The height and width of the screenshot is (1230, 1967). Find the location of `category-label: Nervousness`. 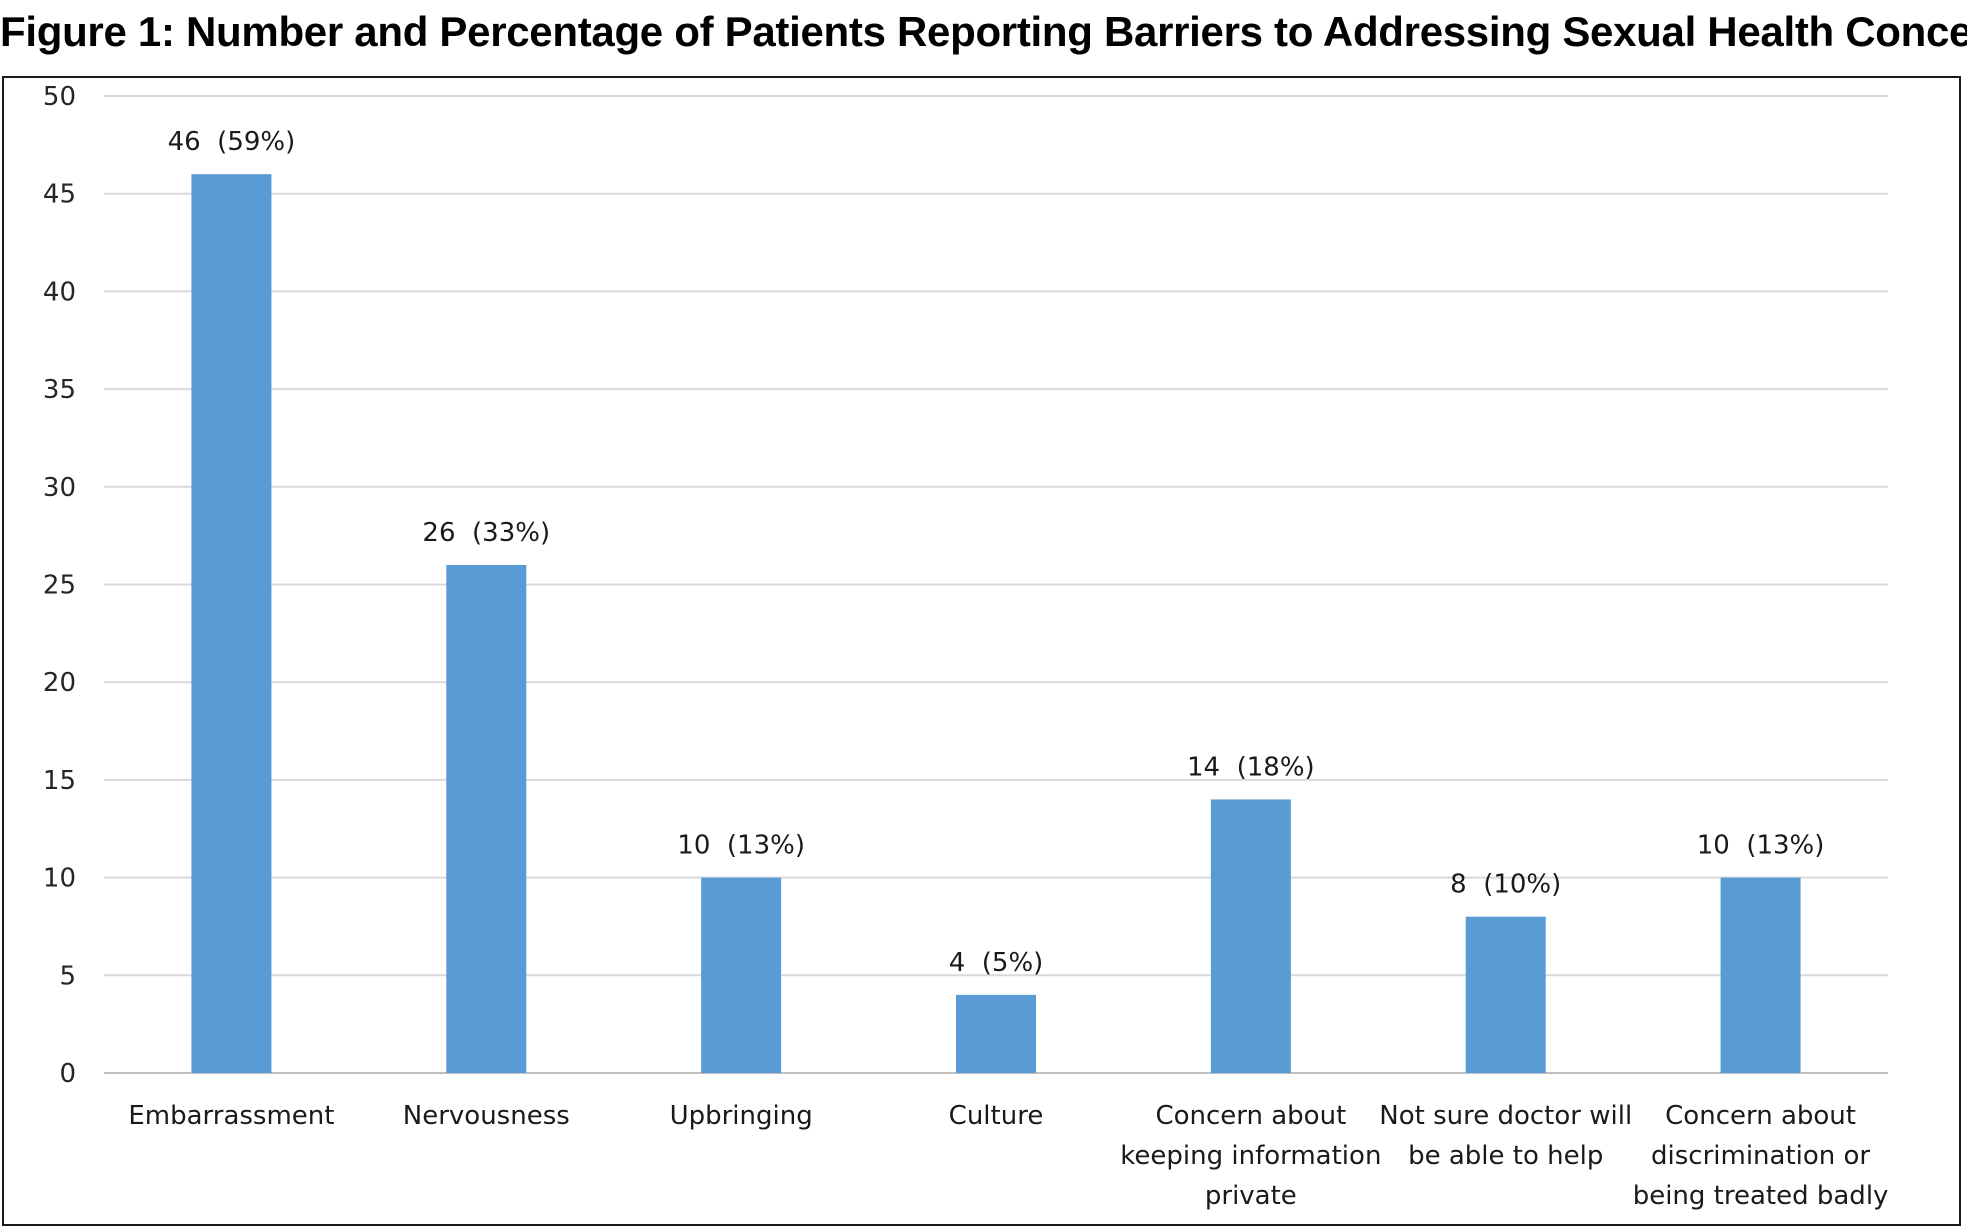

category-label: Nervousness is located at coordinates (486, 1116).